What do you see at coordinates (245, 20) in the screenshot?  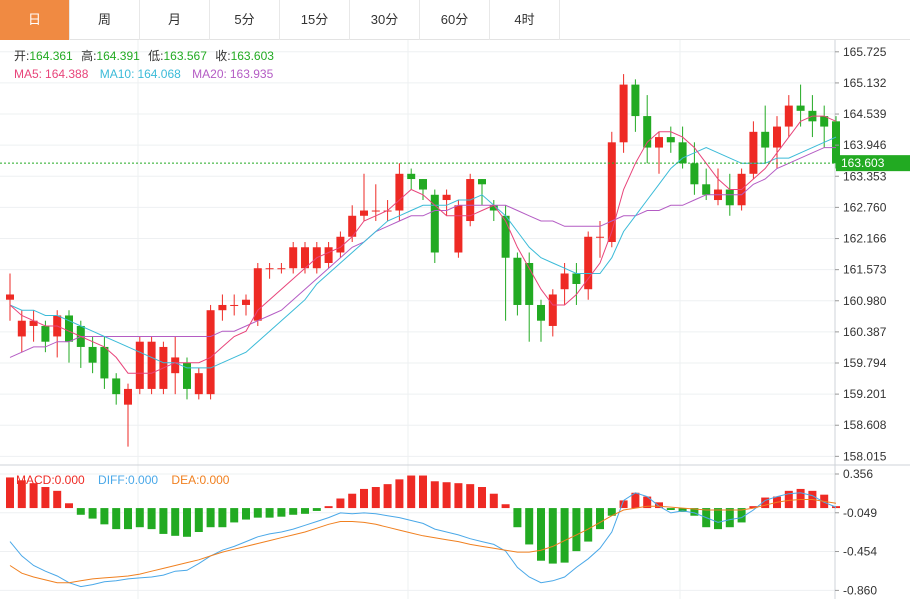 I see `tab-4: 5分` at bounding box center [245, 20].